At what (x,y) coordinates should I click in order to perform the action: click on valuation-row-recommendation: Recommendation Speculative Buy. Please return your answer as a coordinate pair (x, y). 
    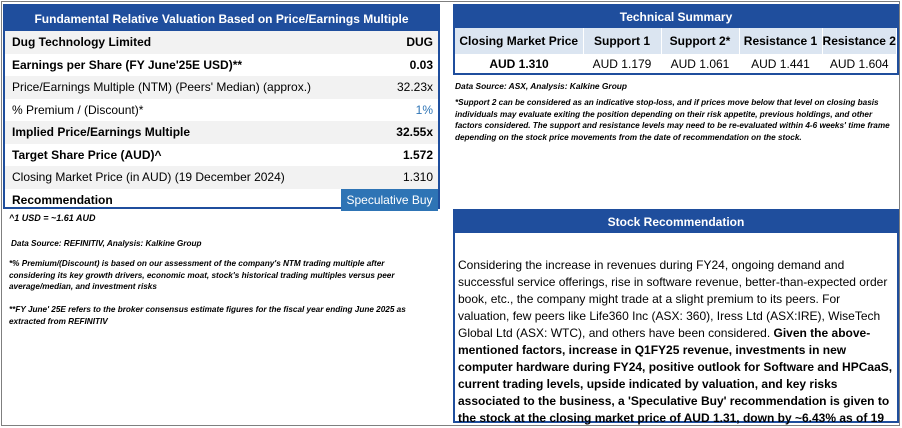
    Looking at the image, I should click on (221, 200).